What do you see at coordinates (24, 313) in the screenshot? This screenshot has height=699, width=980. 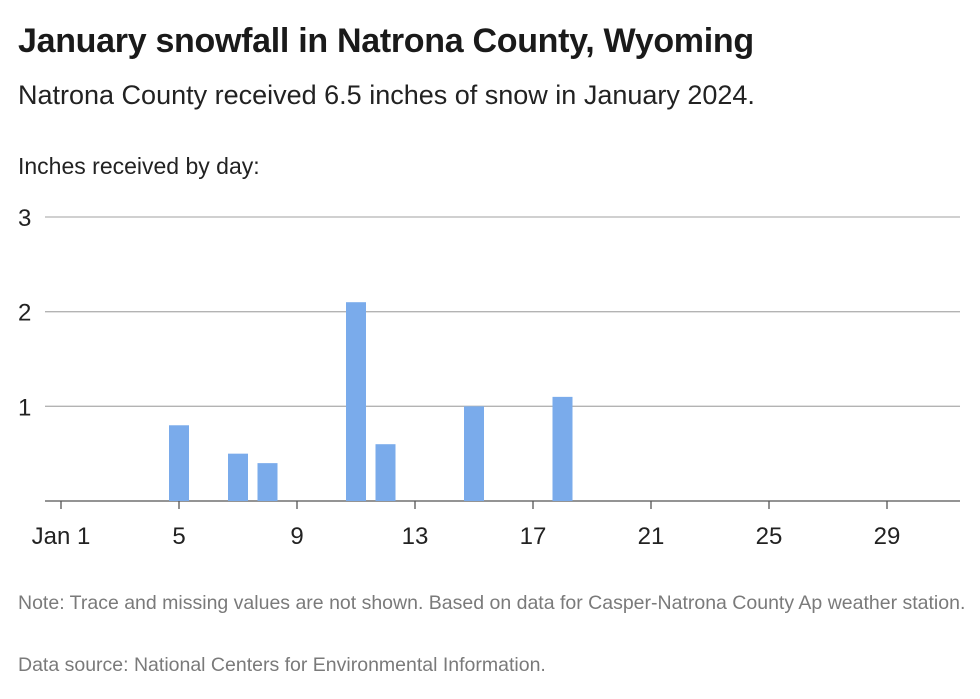 I see `y-tick-label: 2` at bounding box center [24, 313].